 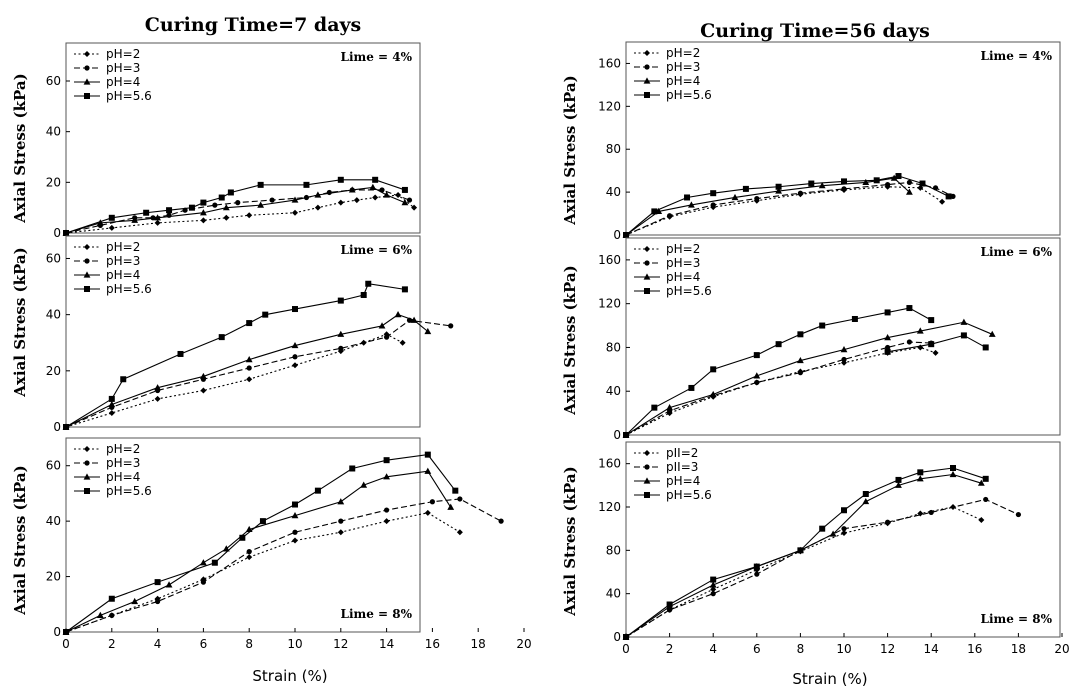 What do you see at coordinates (613, 550) in the screenshot?
I see `y-tick-label: 80` at bounding box center [613, 550].